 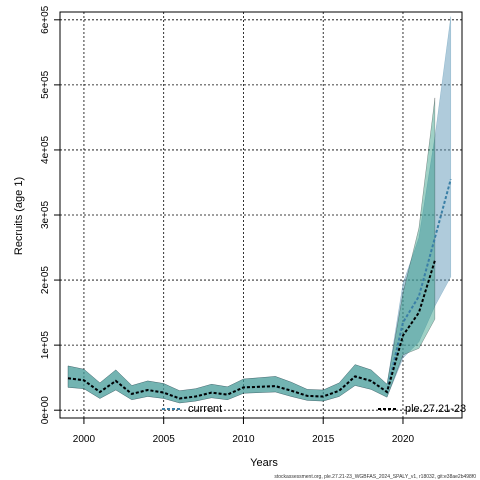 What do you see at coordinates (45, 84) in the screenshot?
I see `y-tick-label: 5e+05` at bounding box center [45, 84].